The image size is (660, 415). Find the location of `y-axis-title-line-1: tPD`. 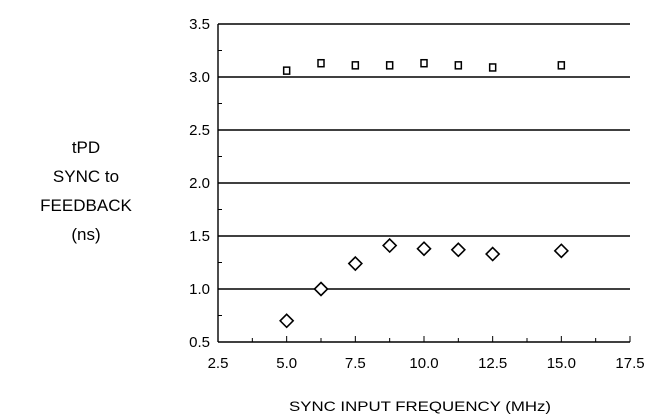

y-axis-title-line-1: tPD is located at coordinates (86, 147).